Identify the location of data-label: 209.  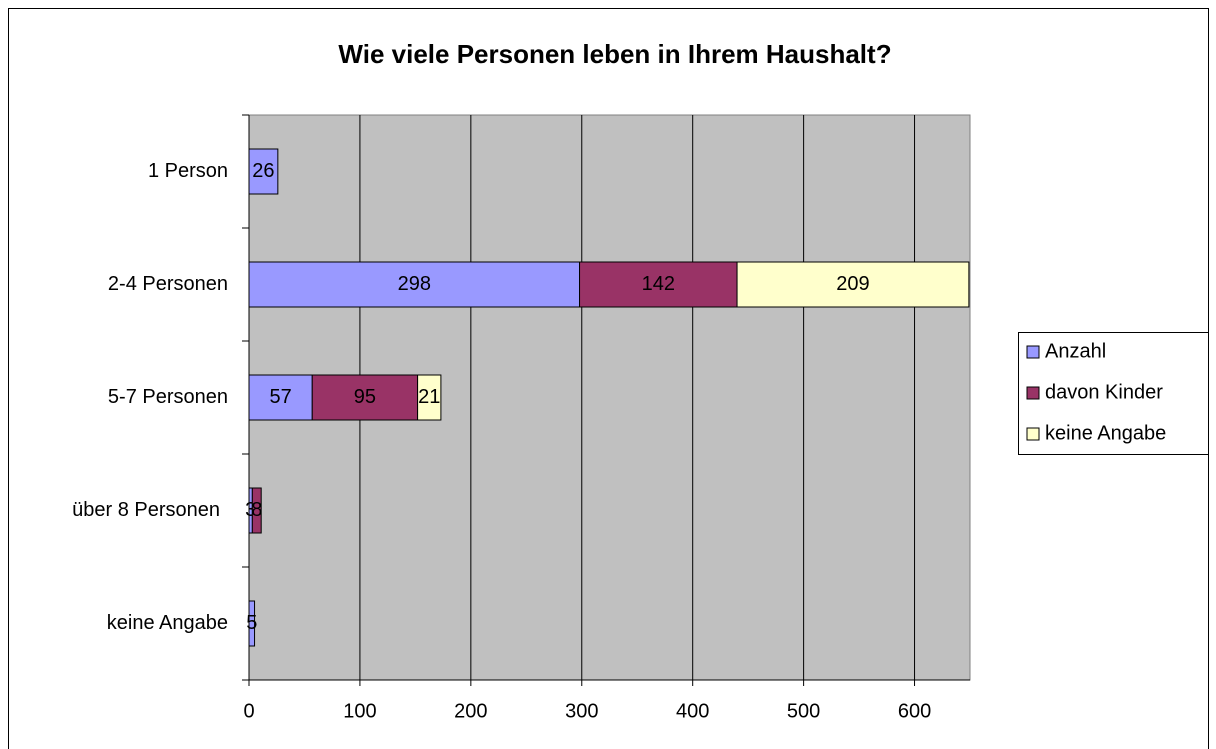
(852, 284).